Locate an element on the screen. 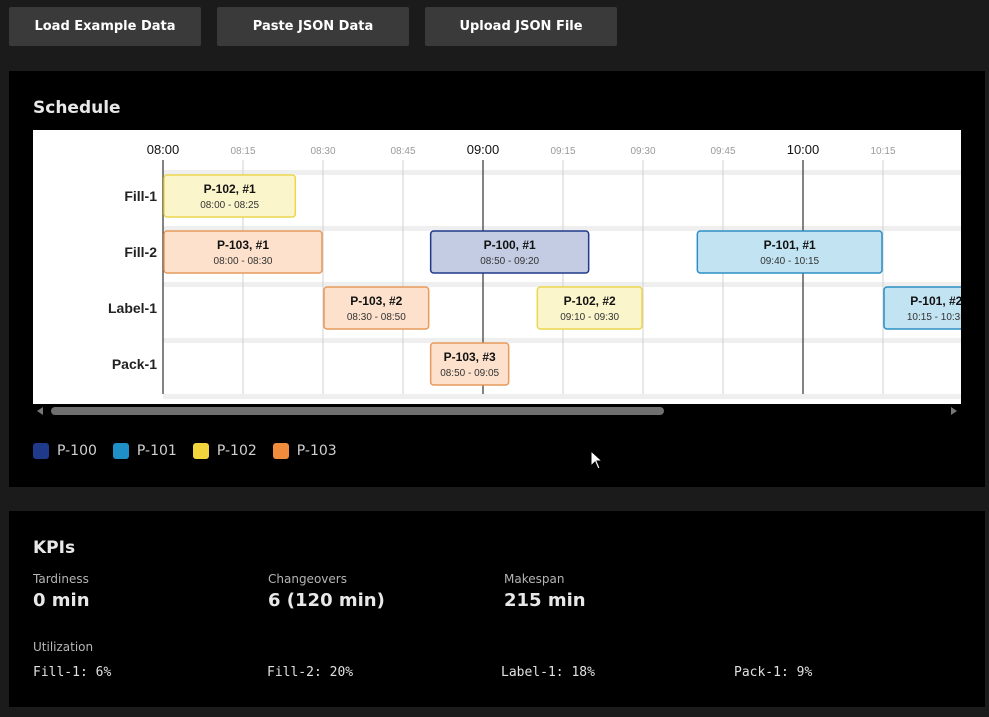 This screenshot has height=717, width=989. legend-item-p103: P-103 is located at coordinates (304, 451).